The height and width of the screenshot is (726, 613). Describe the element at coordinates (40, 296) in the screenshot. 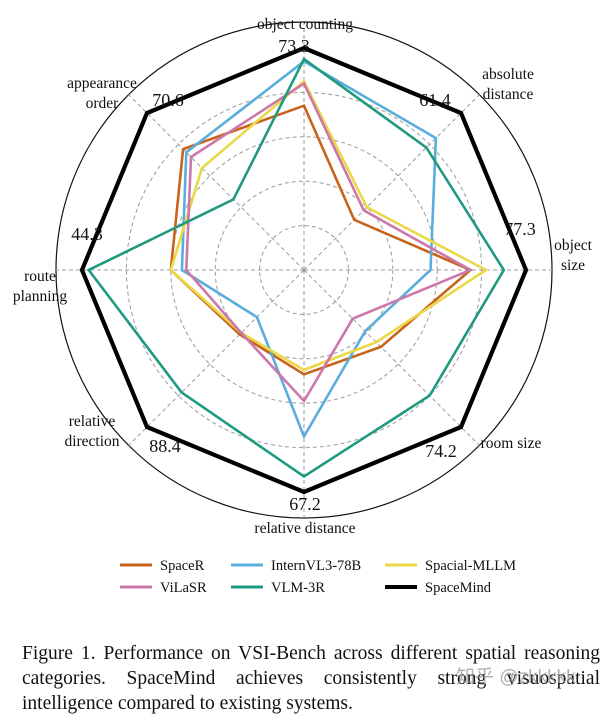

I see `axis-label-line: planning` at that location.